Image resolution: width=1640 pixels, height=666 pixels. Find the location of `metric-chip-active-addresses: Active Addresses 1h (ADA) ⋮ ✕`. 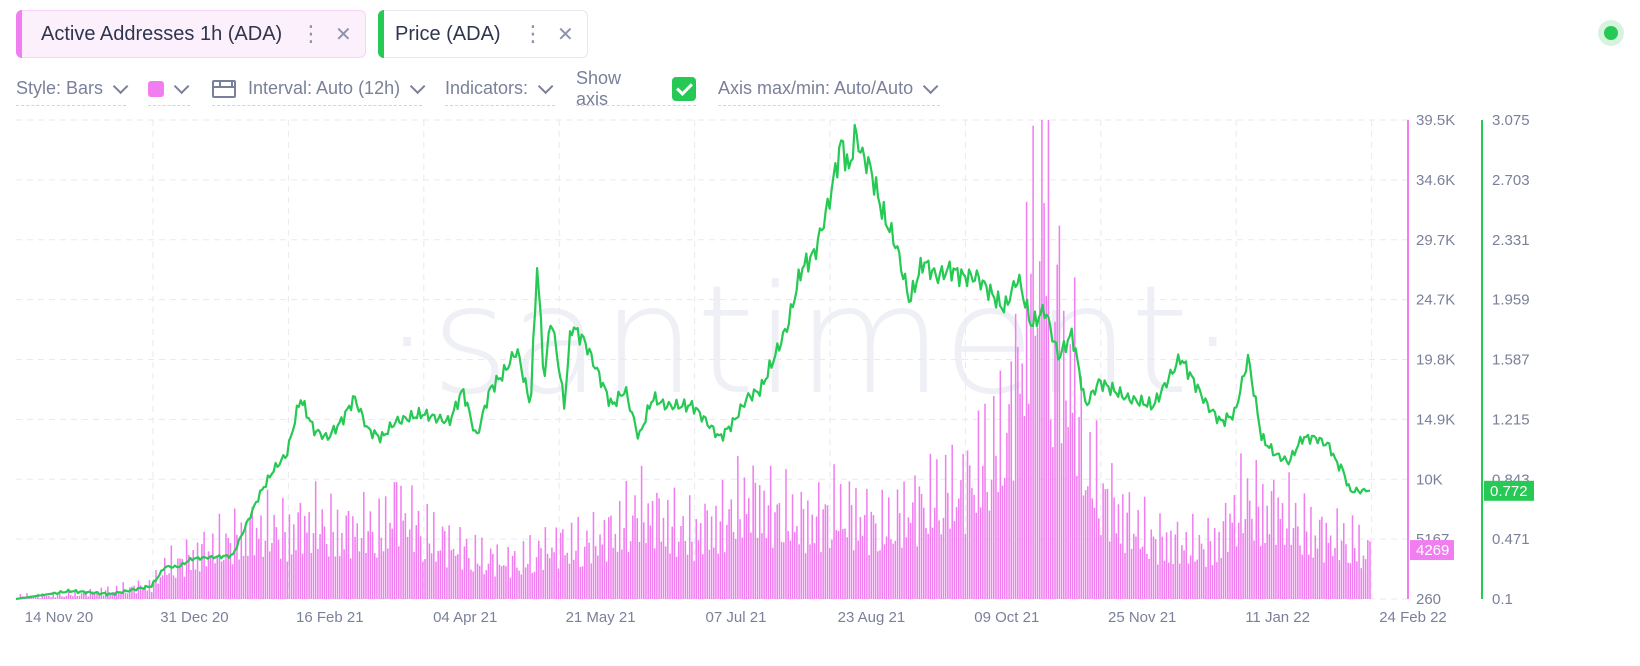

metric-chip-active-addresses: Active Addresses 1h (ADA) ⋮ ✕ is located at coordinates (191, 34).